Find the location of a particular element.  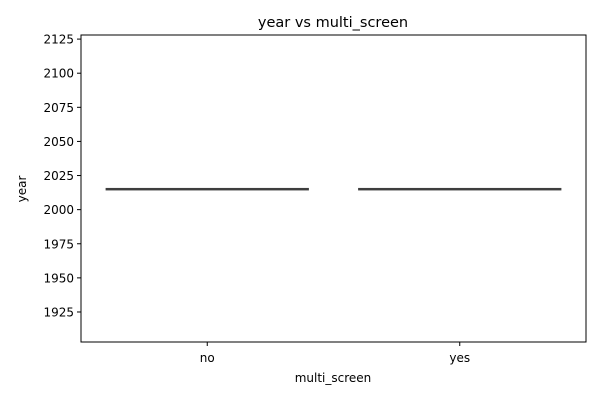

plot-area is located at coordinates (333, 189).